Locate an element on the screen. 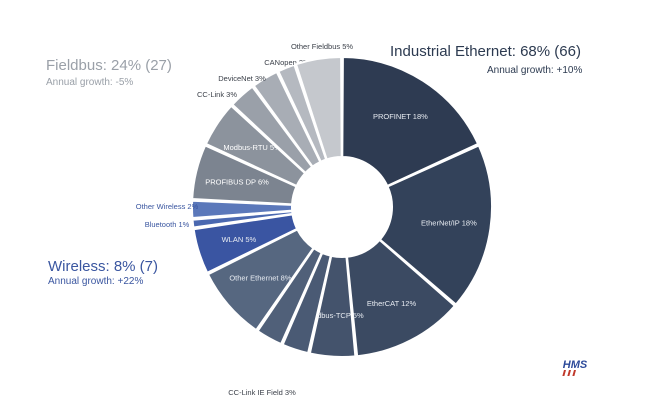 The height and width of the screenshot is (400, 645). hms-logo-text: HMS is located at coordinates (575, 365).